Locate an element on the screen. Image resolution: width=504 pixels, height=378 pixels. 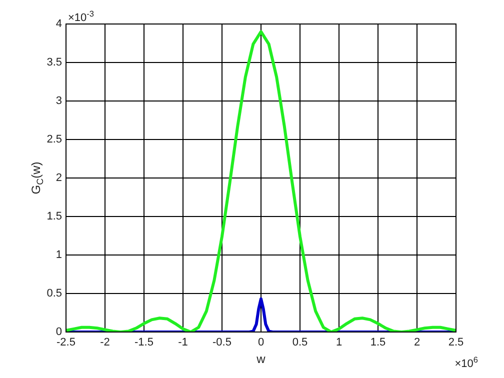
x-axis-title: w is located at coordinates (261, 359).